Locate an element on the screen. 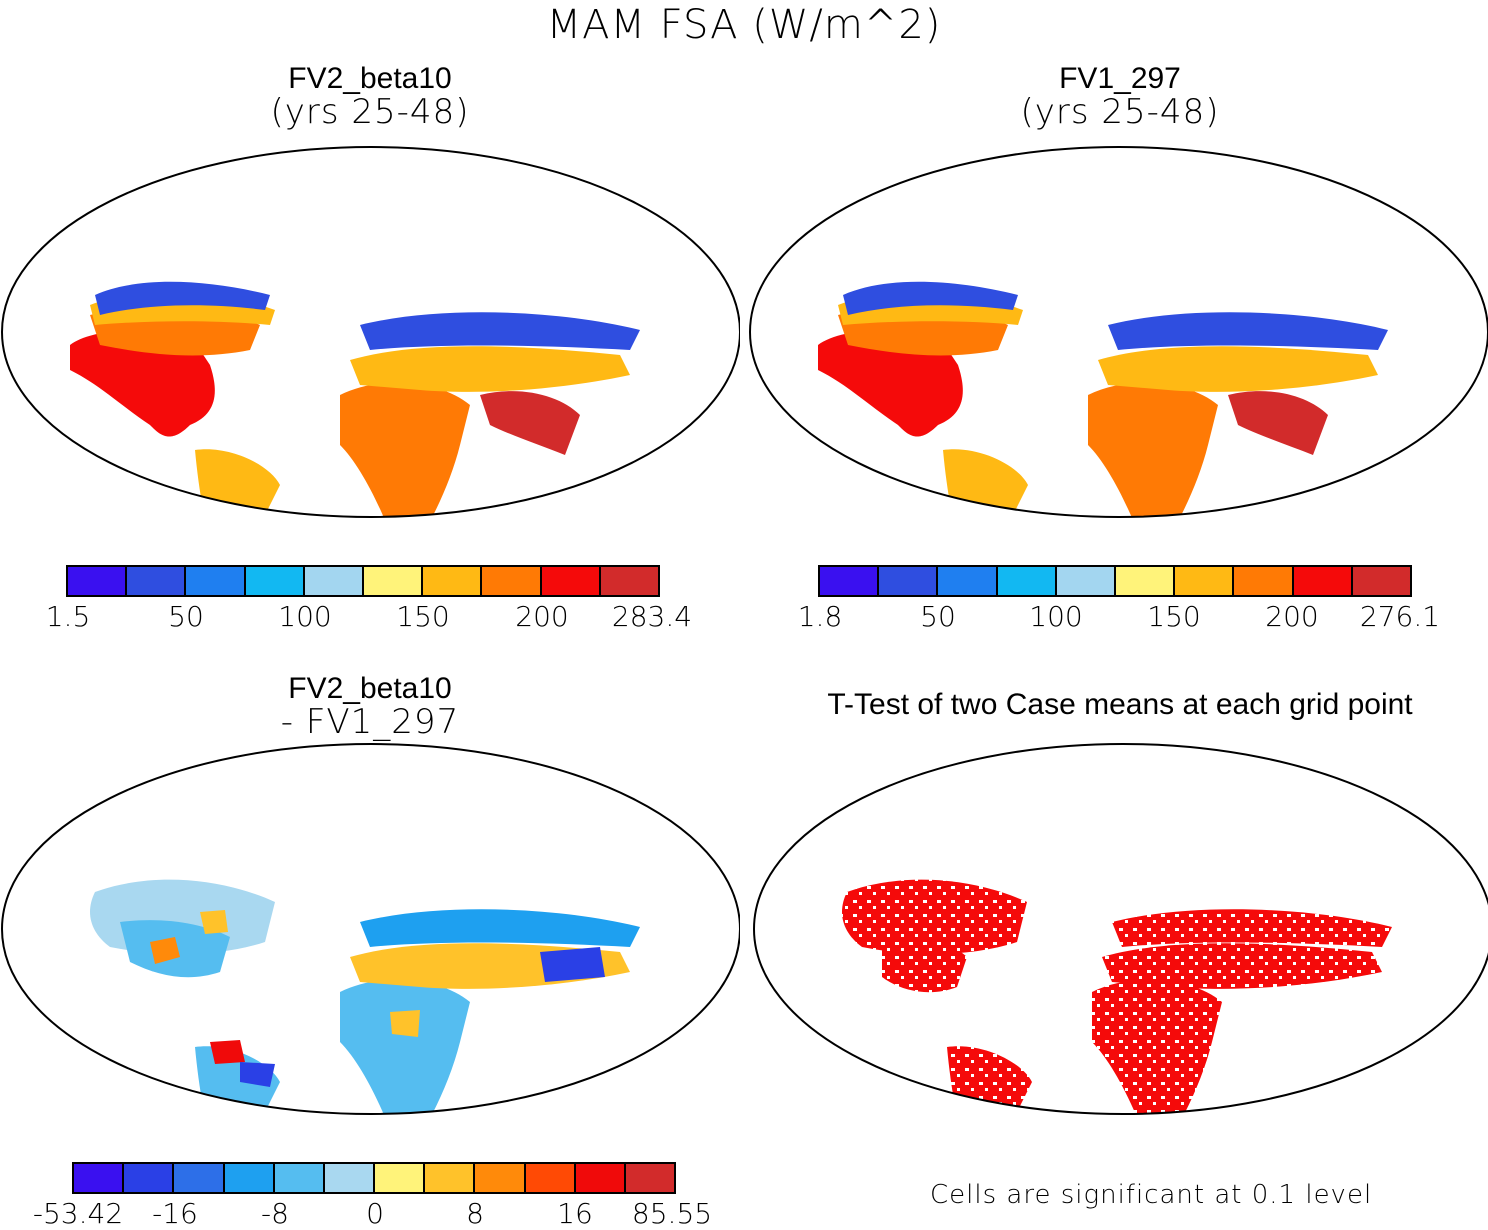 The height and width of the screenshot is (1230, 1488). tick-label: 85.55 is located at coordinates (672, 1213).